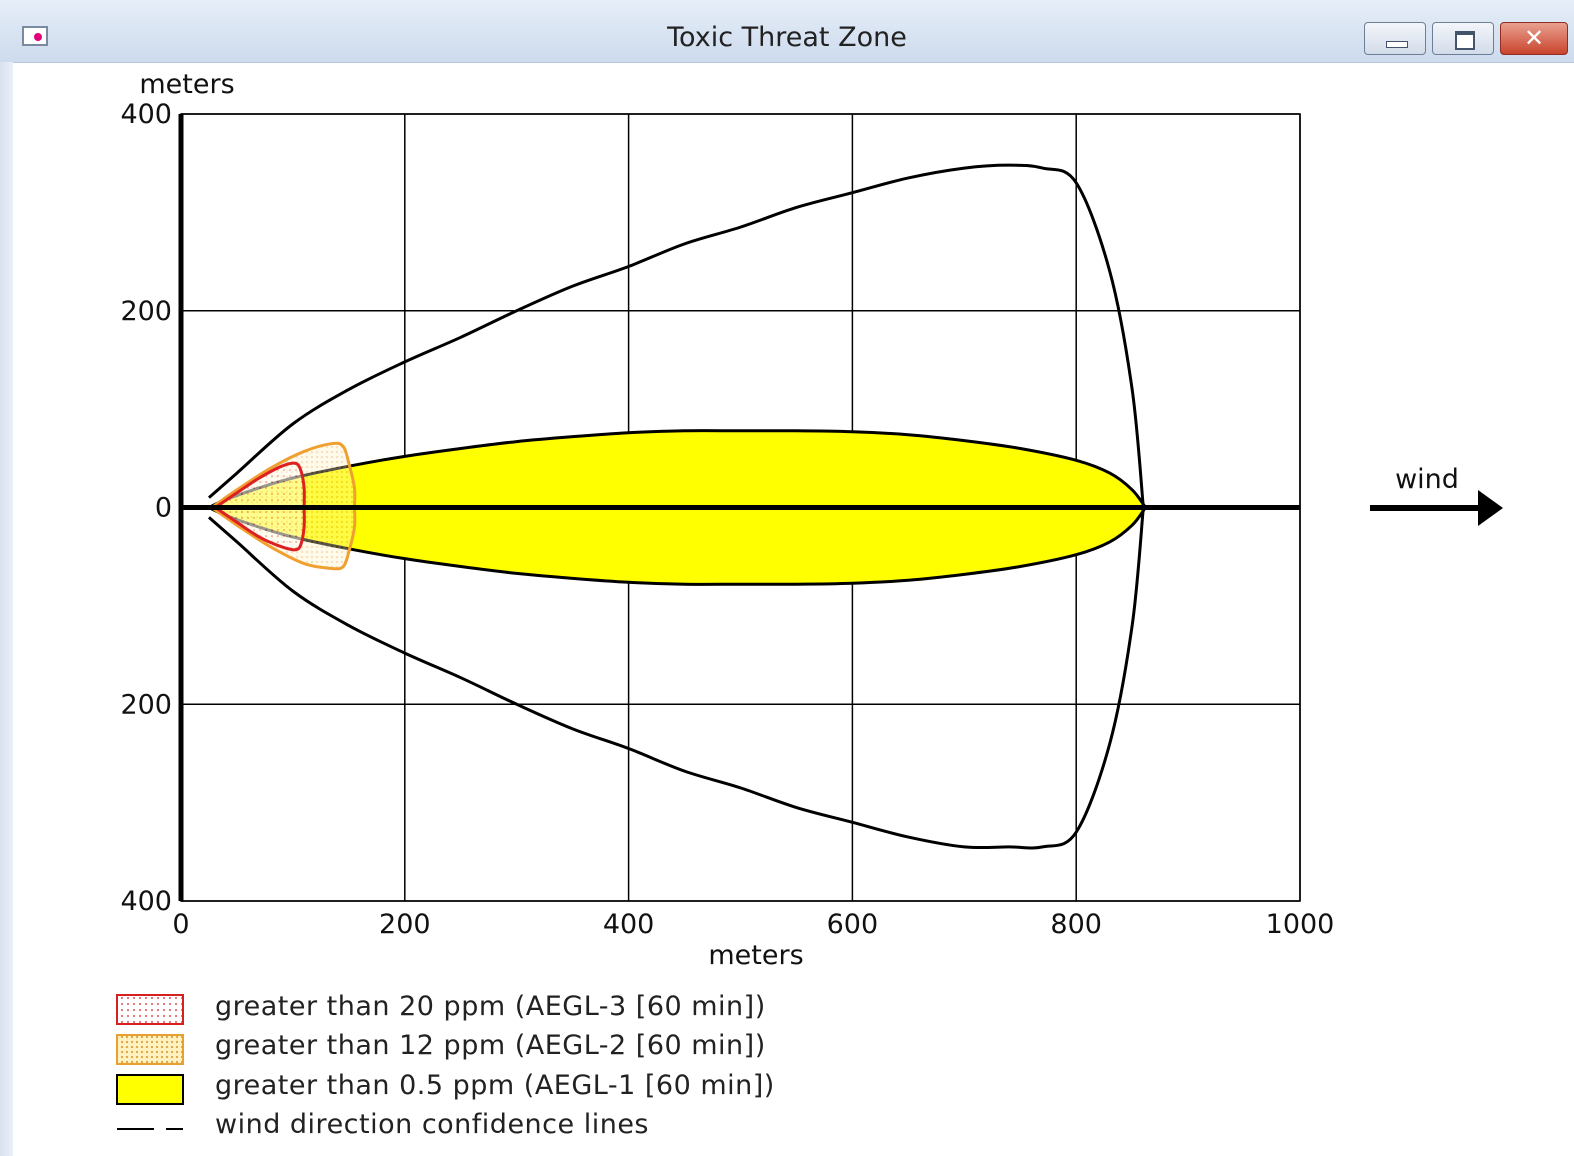 Image resolution: width=1574 pixels, height=1156 pixels. What do you see at coordinates (1490, 508) in the screenshot?
I see `wind-arrow-icon` at bounding box center [1490, 508].